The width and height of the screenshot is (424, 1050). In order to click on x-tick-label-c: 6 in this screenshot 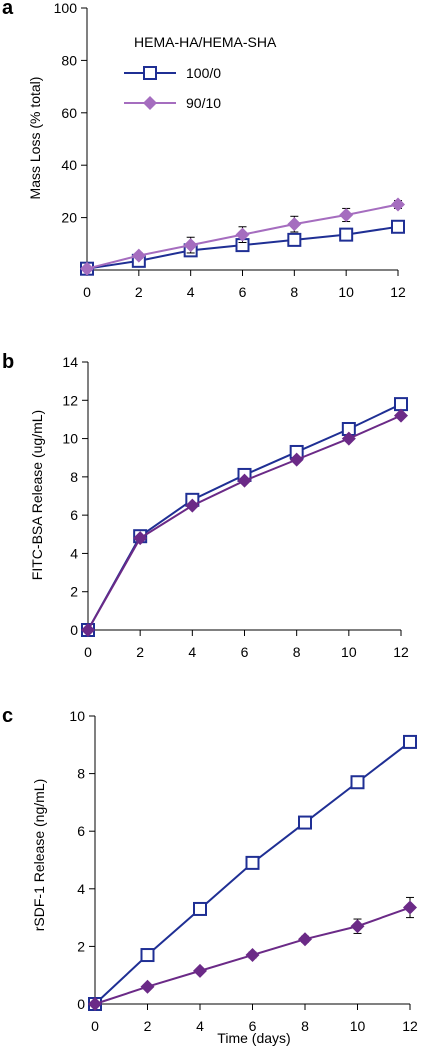, I will do `click(253, 1026)`.